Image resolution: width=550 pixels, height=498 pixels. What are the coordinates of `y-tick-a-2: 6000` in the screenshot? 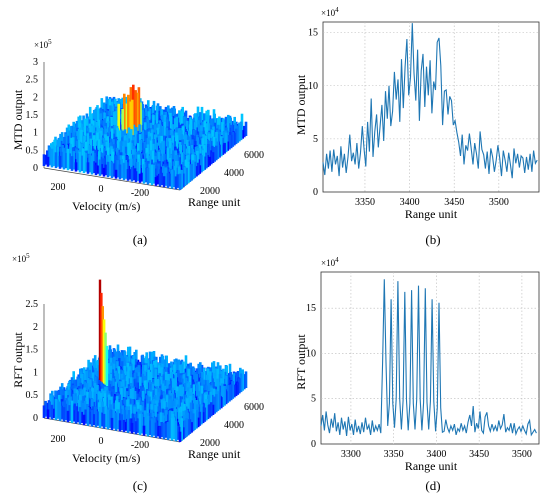 It's located at (254, 155).